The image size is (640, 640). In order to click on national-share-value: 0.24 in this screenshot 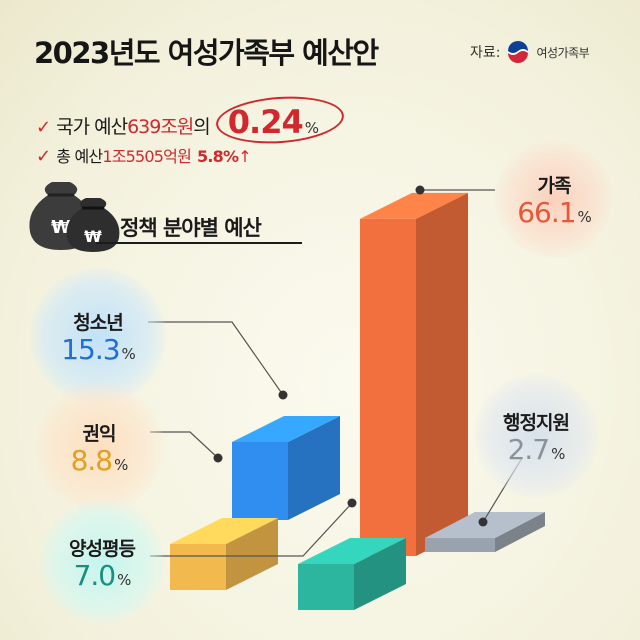, I will do `click(265, 122)`.